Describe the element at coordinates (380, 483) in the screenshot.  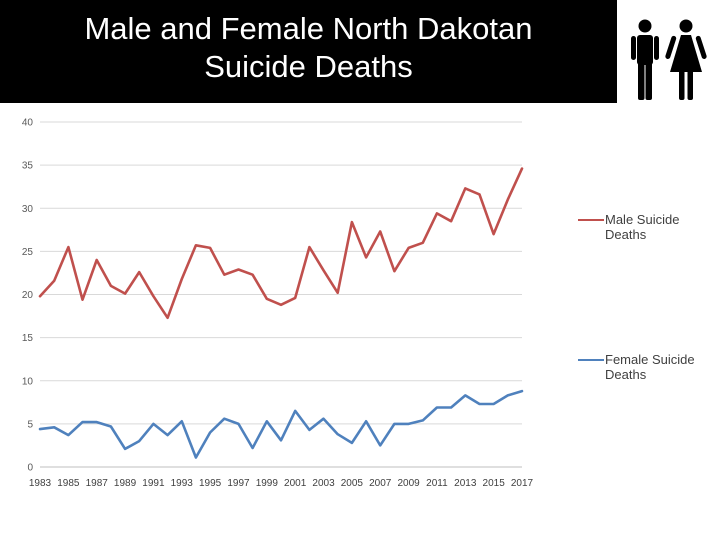
I see `x-tick-label: 2007` at that location.